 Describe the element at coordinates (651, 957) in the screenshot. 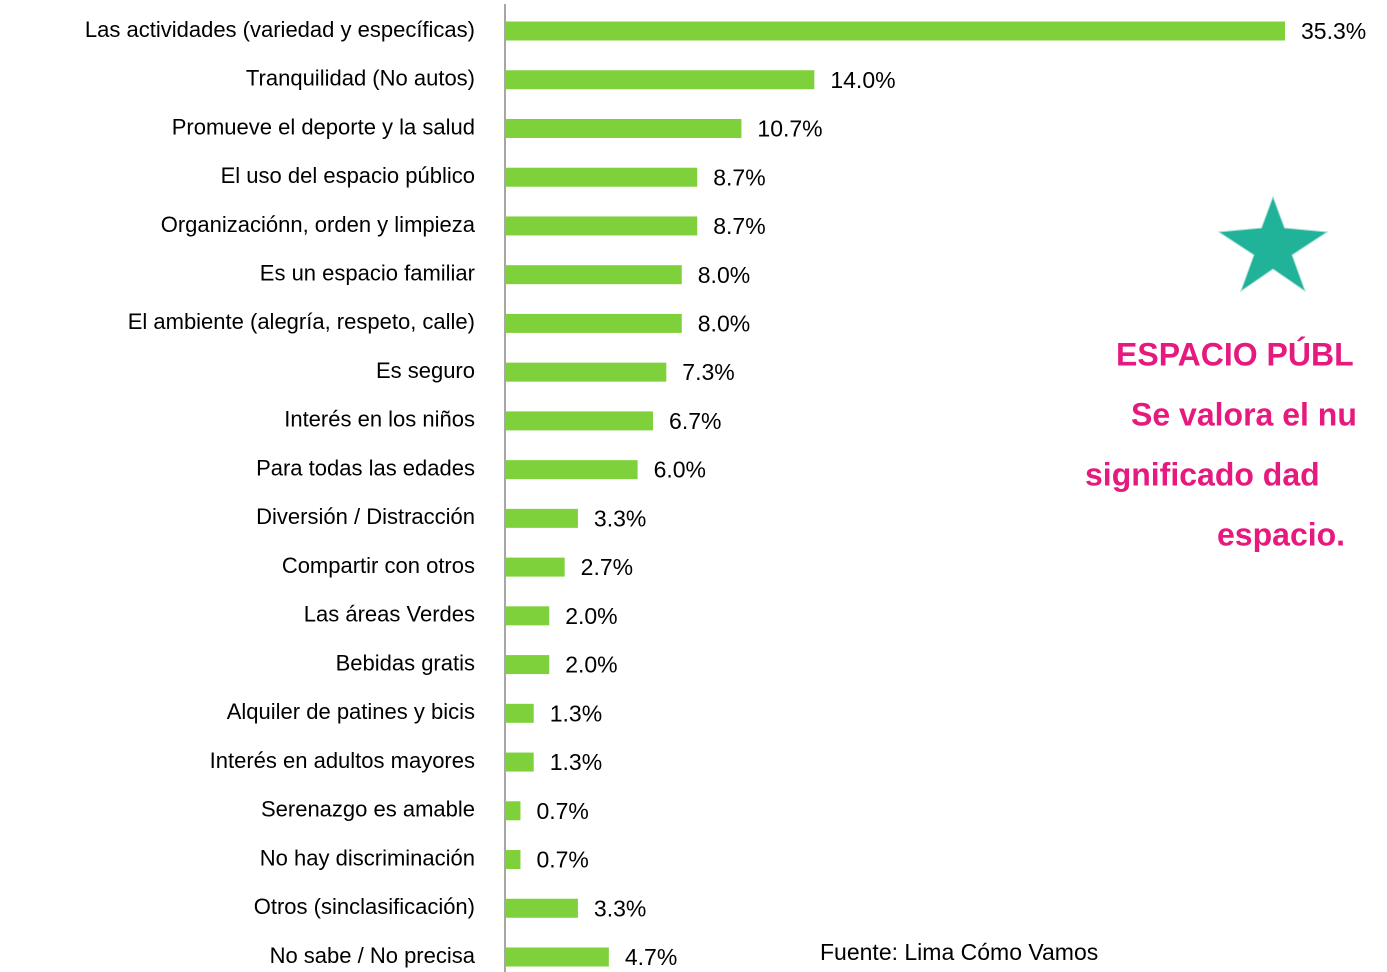

I see `value-label: 4.7%` at that location.